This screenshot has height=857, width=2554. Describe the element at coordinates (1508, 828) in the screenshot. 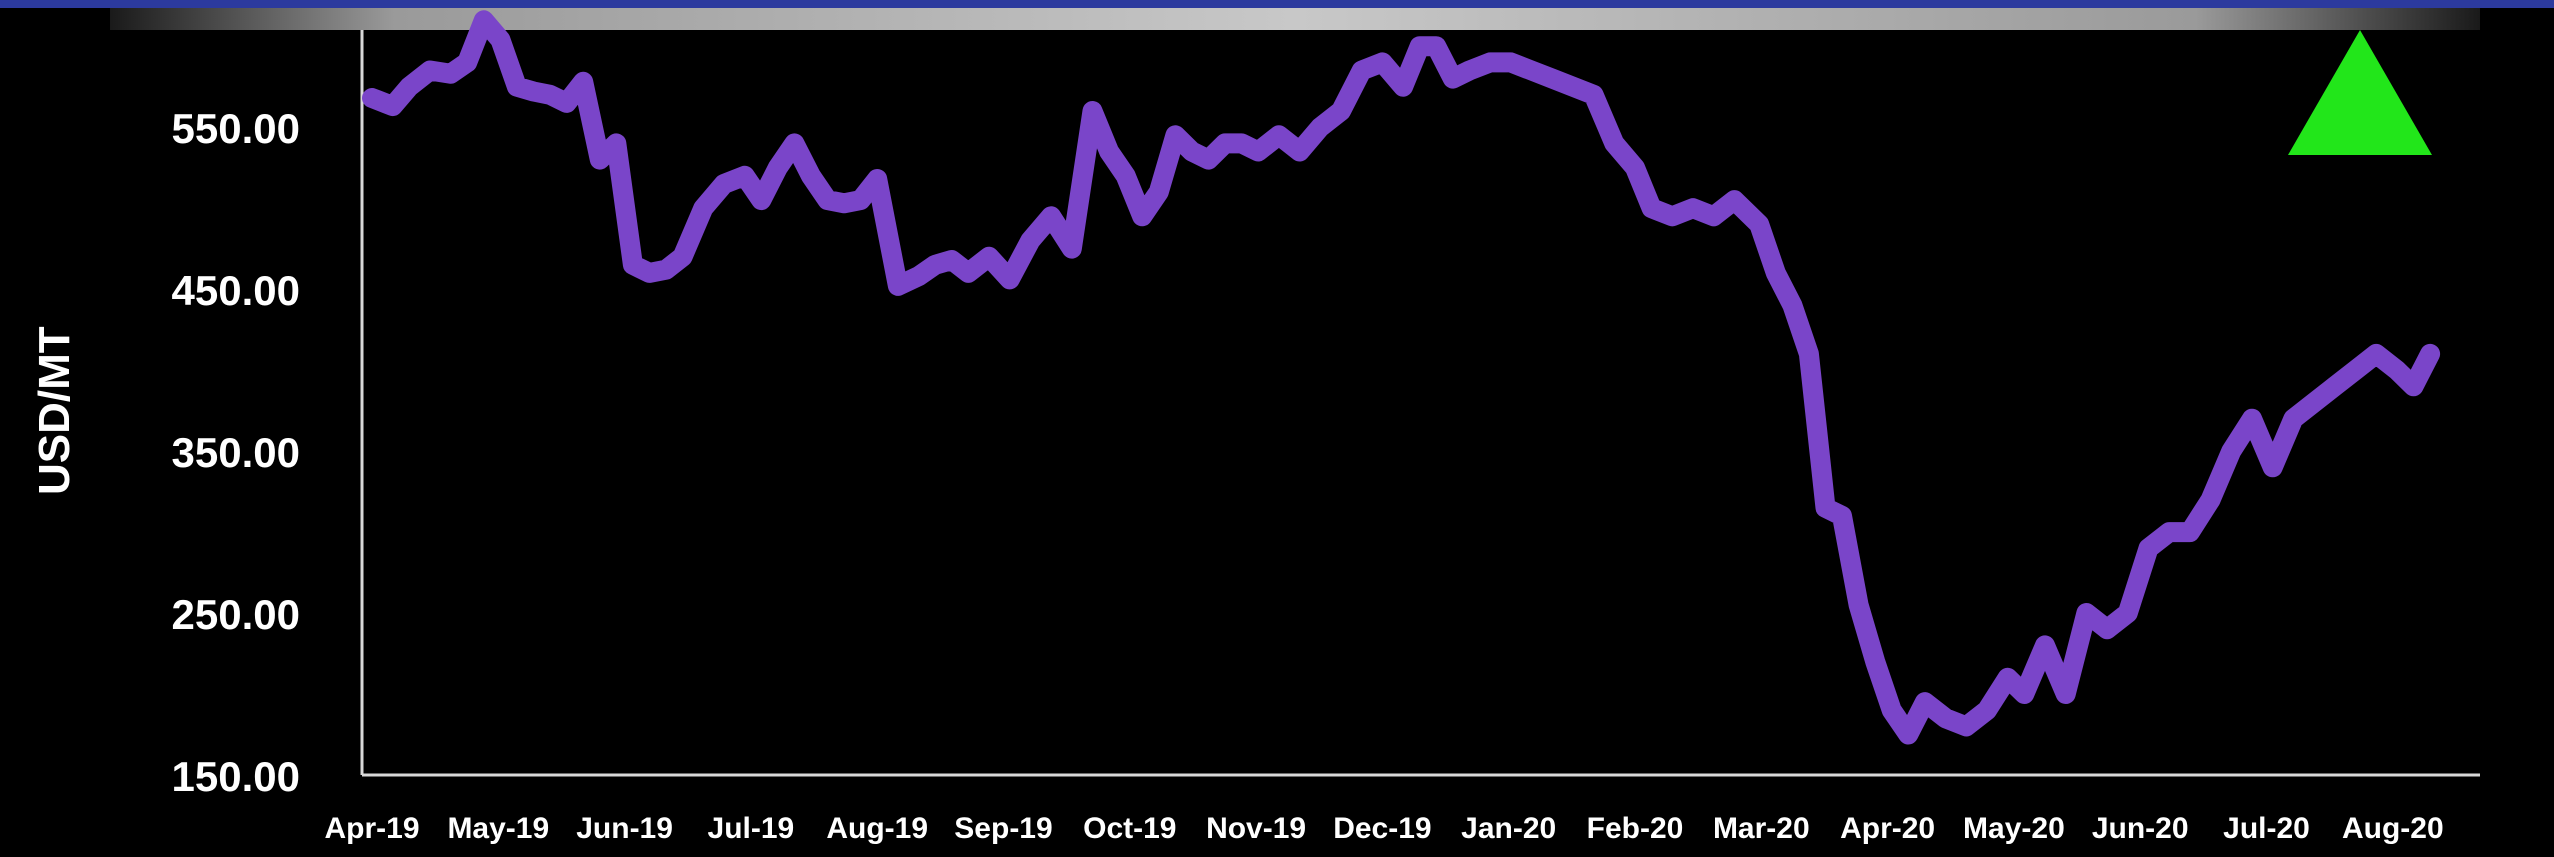

I see `x-tick-label: Jan-20` at that location.